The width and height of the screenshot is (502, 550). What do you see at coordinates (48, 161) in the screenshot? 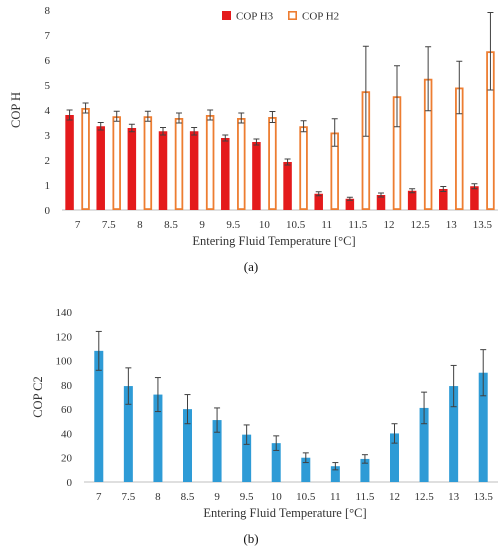
I see `y-tick-label: 2` at bounding box center [48, 161].